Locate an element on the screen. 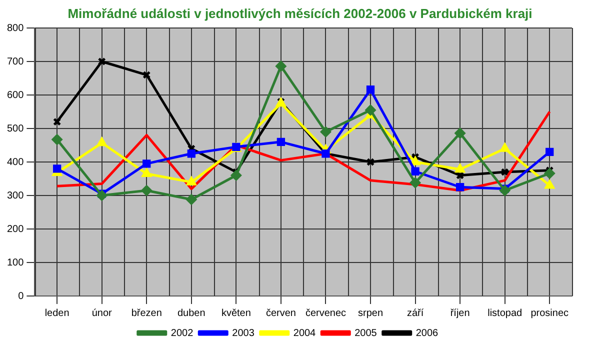  x-tick-label: září is located at coordinates (415, 313).